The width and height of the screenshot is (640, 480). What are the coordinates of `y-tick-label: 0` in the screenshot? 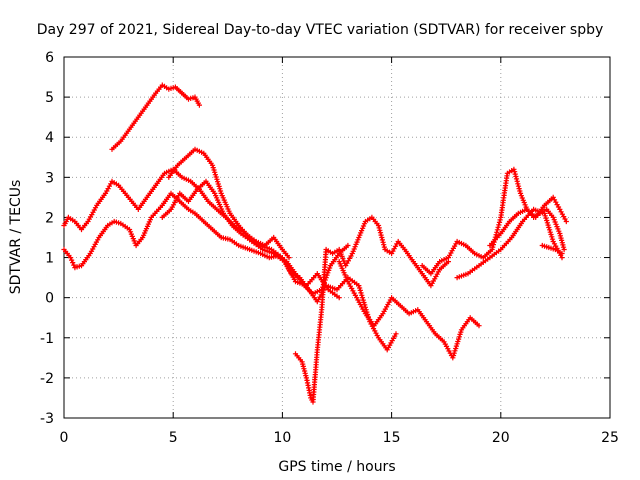 It's located at (49, 299).